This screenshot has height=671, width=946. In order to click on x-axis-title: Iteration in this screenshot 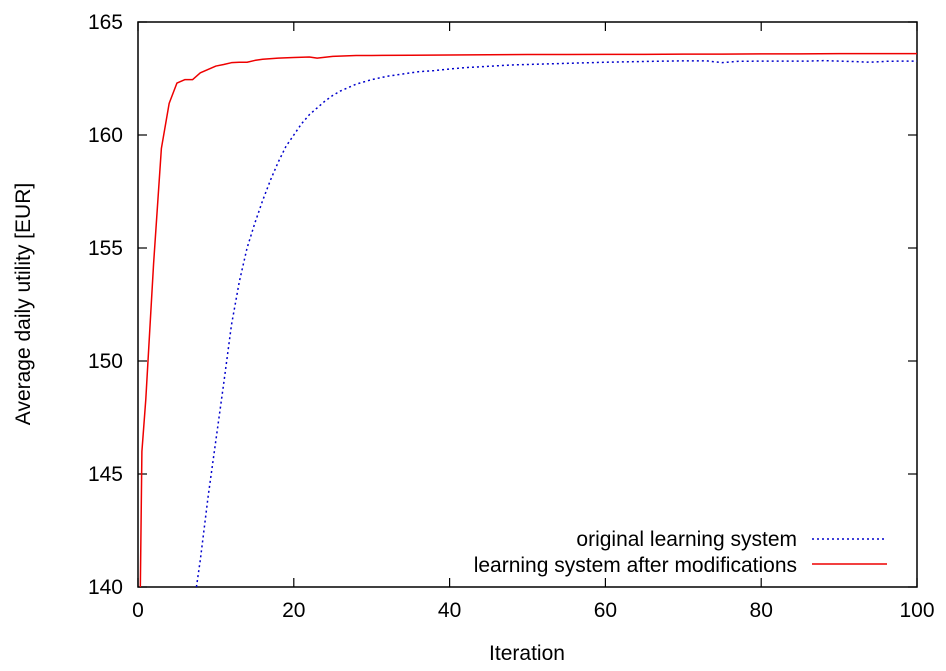, I will do `click(527, 653)`.